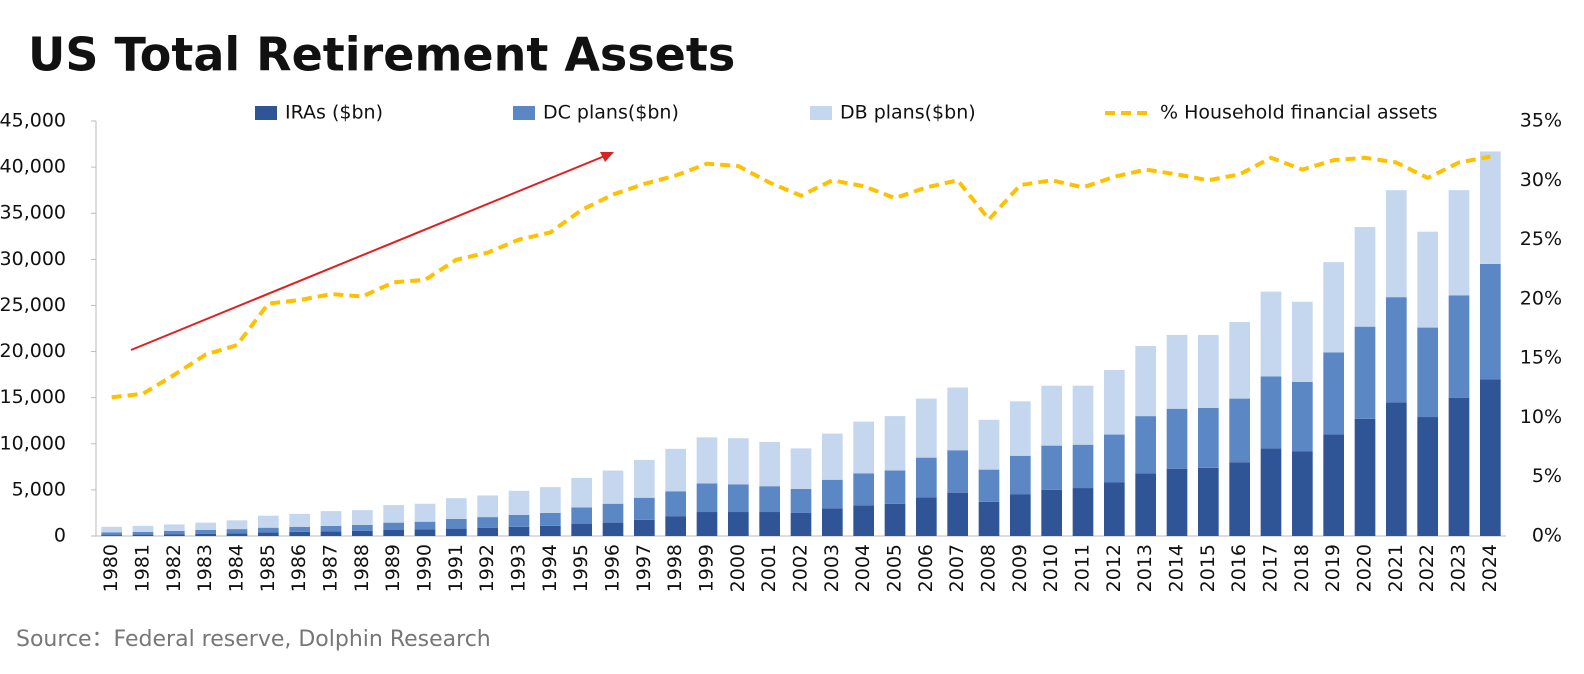 The height and width of the screenshot is (674, 1584). Describe the element at coordinates (1490, 568) in the screenshot. I see `x-tick-label: 2024` at that location.